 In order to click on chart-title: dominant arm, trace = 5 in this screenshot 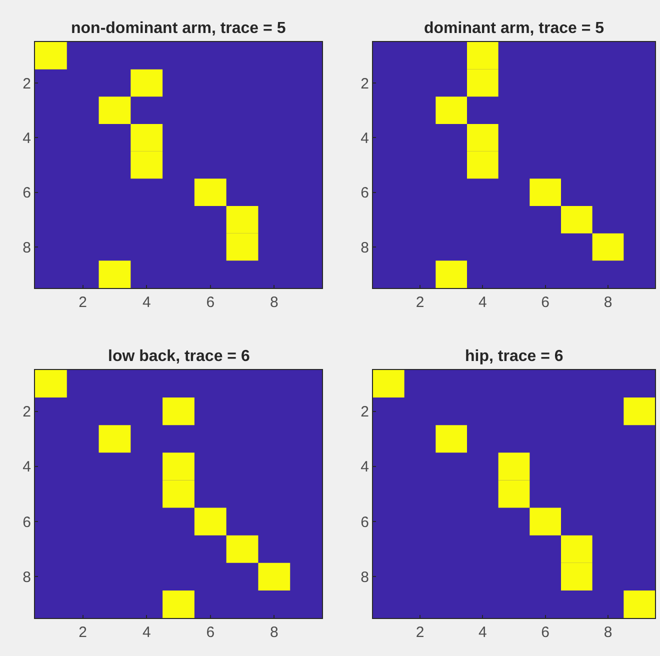, I will do `click(514, 28)`.